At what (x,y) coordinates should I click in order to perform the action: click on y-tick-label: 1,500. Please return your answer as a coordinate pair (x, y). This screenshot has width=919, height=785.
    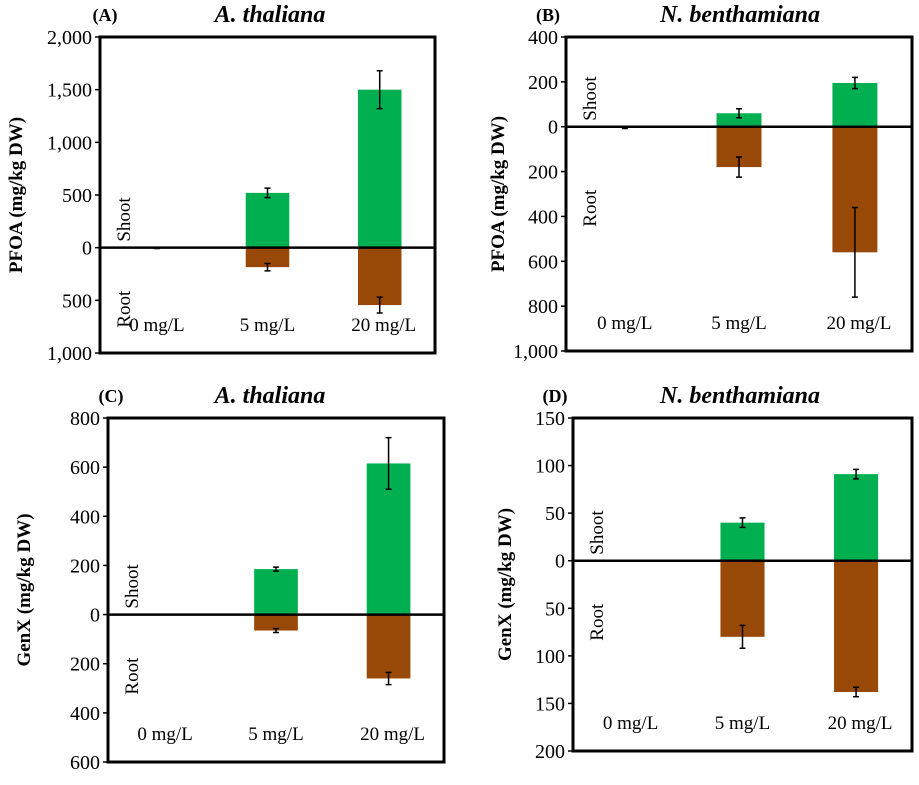
    Looking at the image, I should click on (69, 91).